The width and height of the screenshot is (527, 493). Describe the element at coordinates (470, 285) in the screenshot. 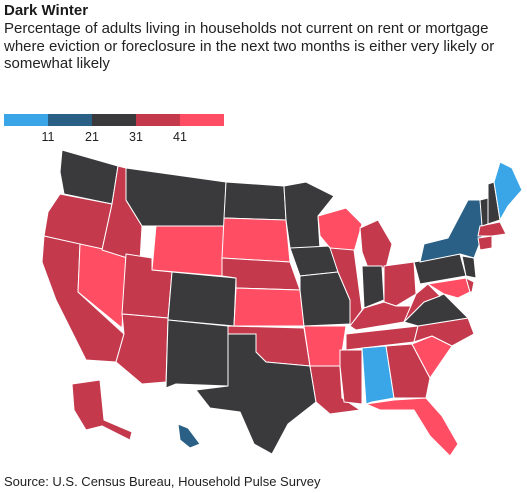

I see `state-de` at that location.